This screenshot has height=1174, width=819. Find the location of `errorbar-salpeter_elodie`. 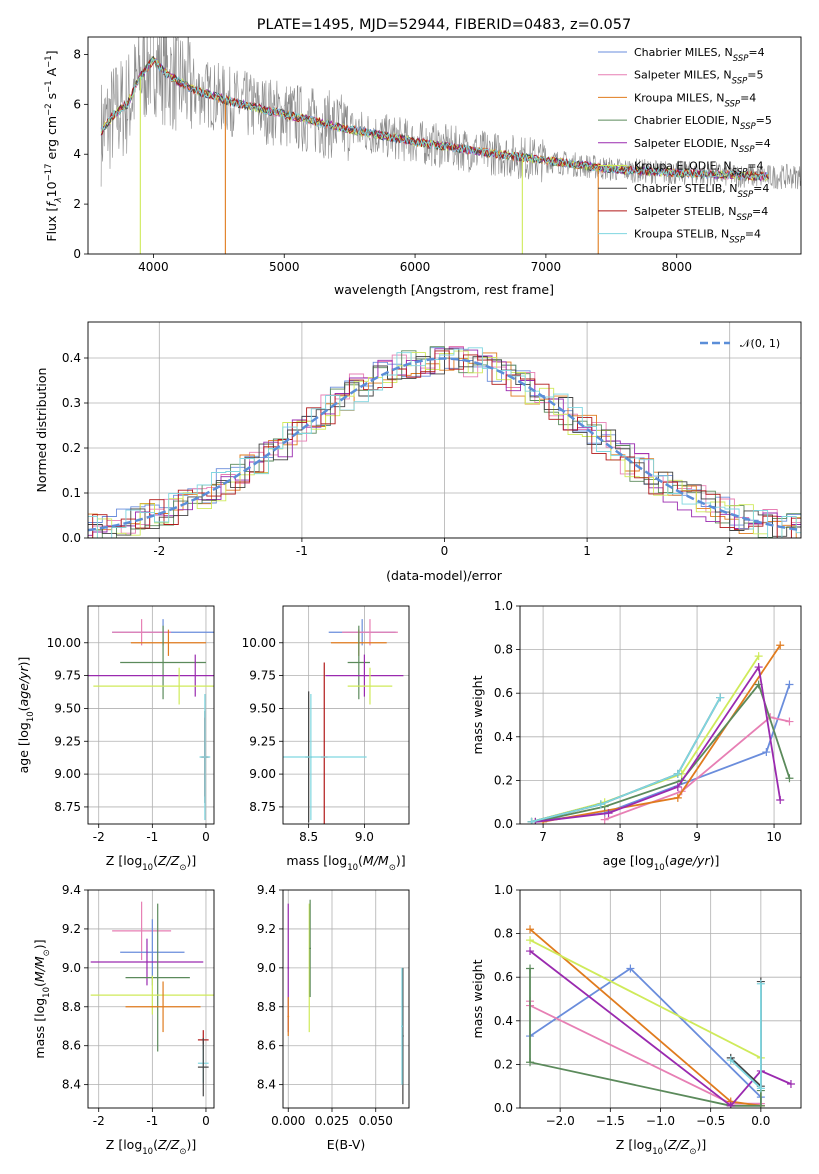

errorbar-salpeter_elodie is located at coordinates (364, 675).